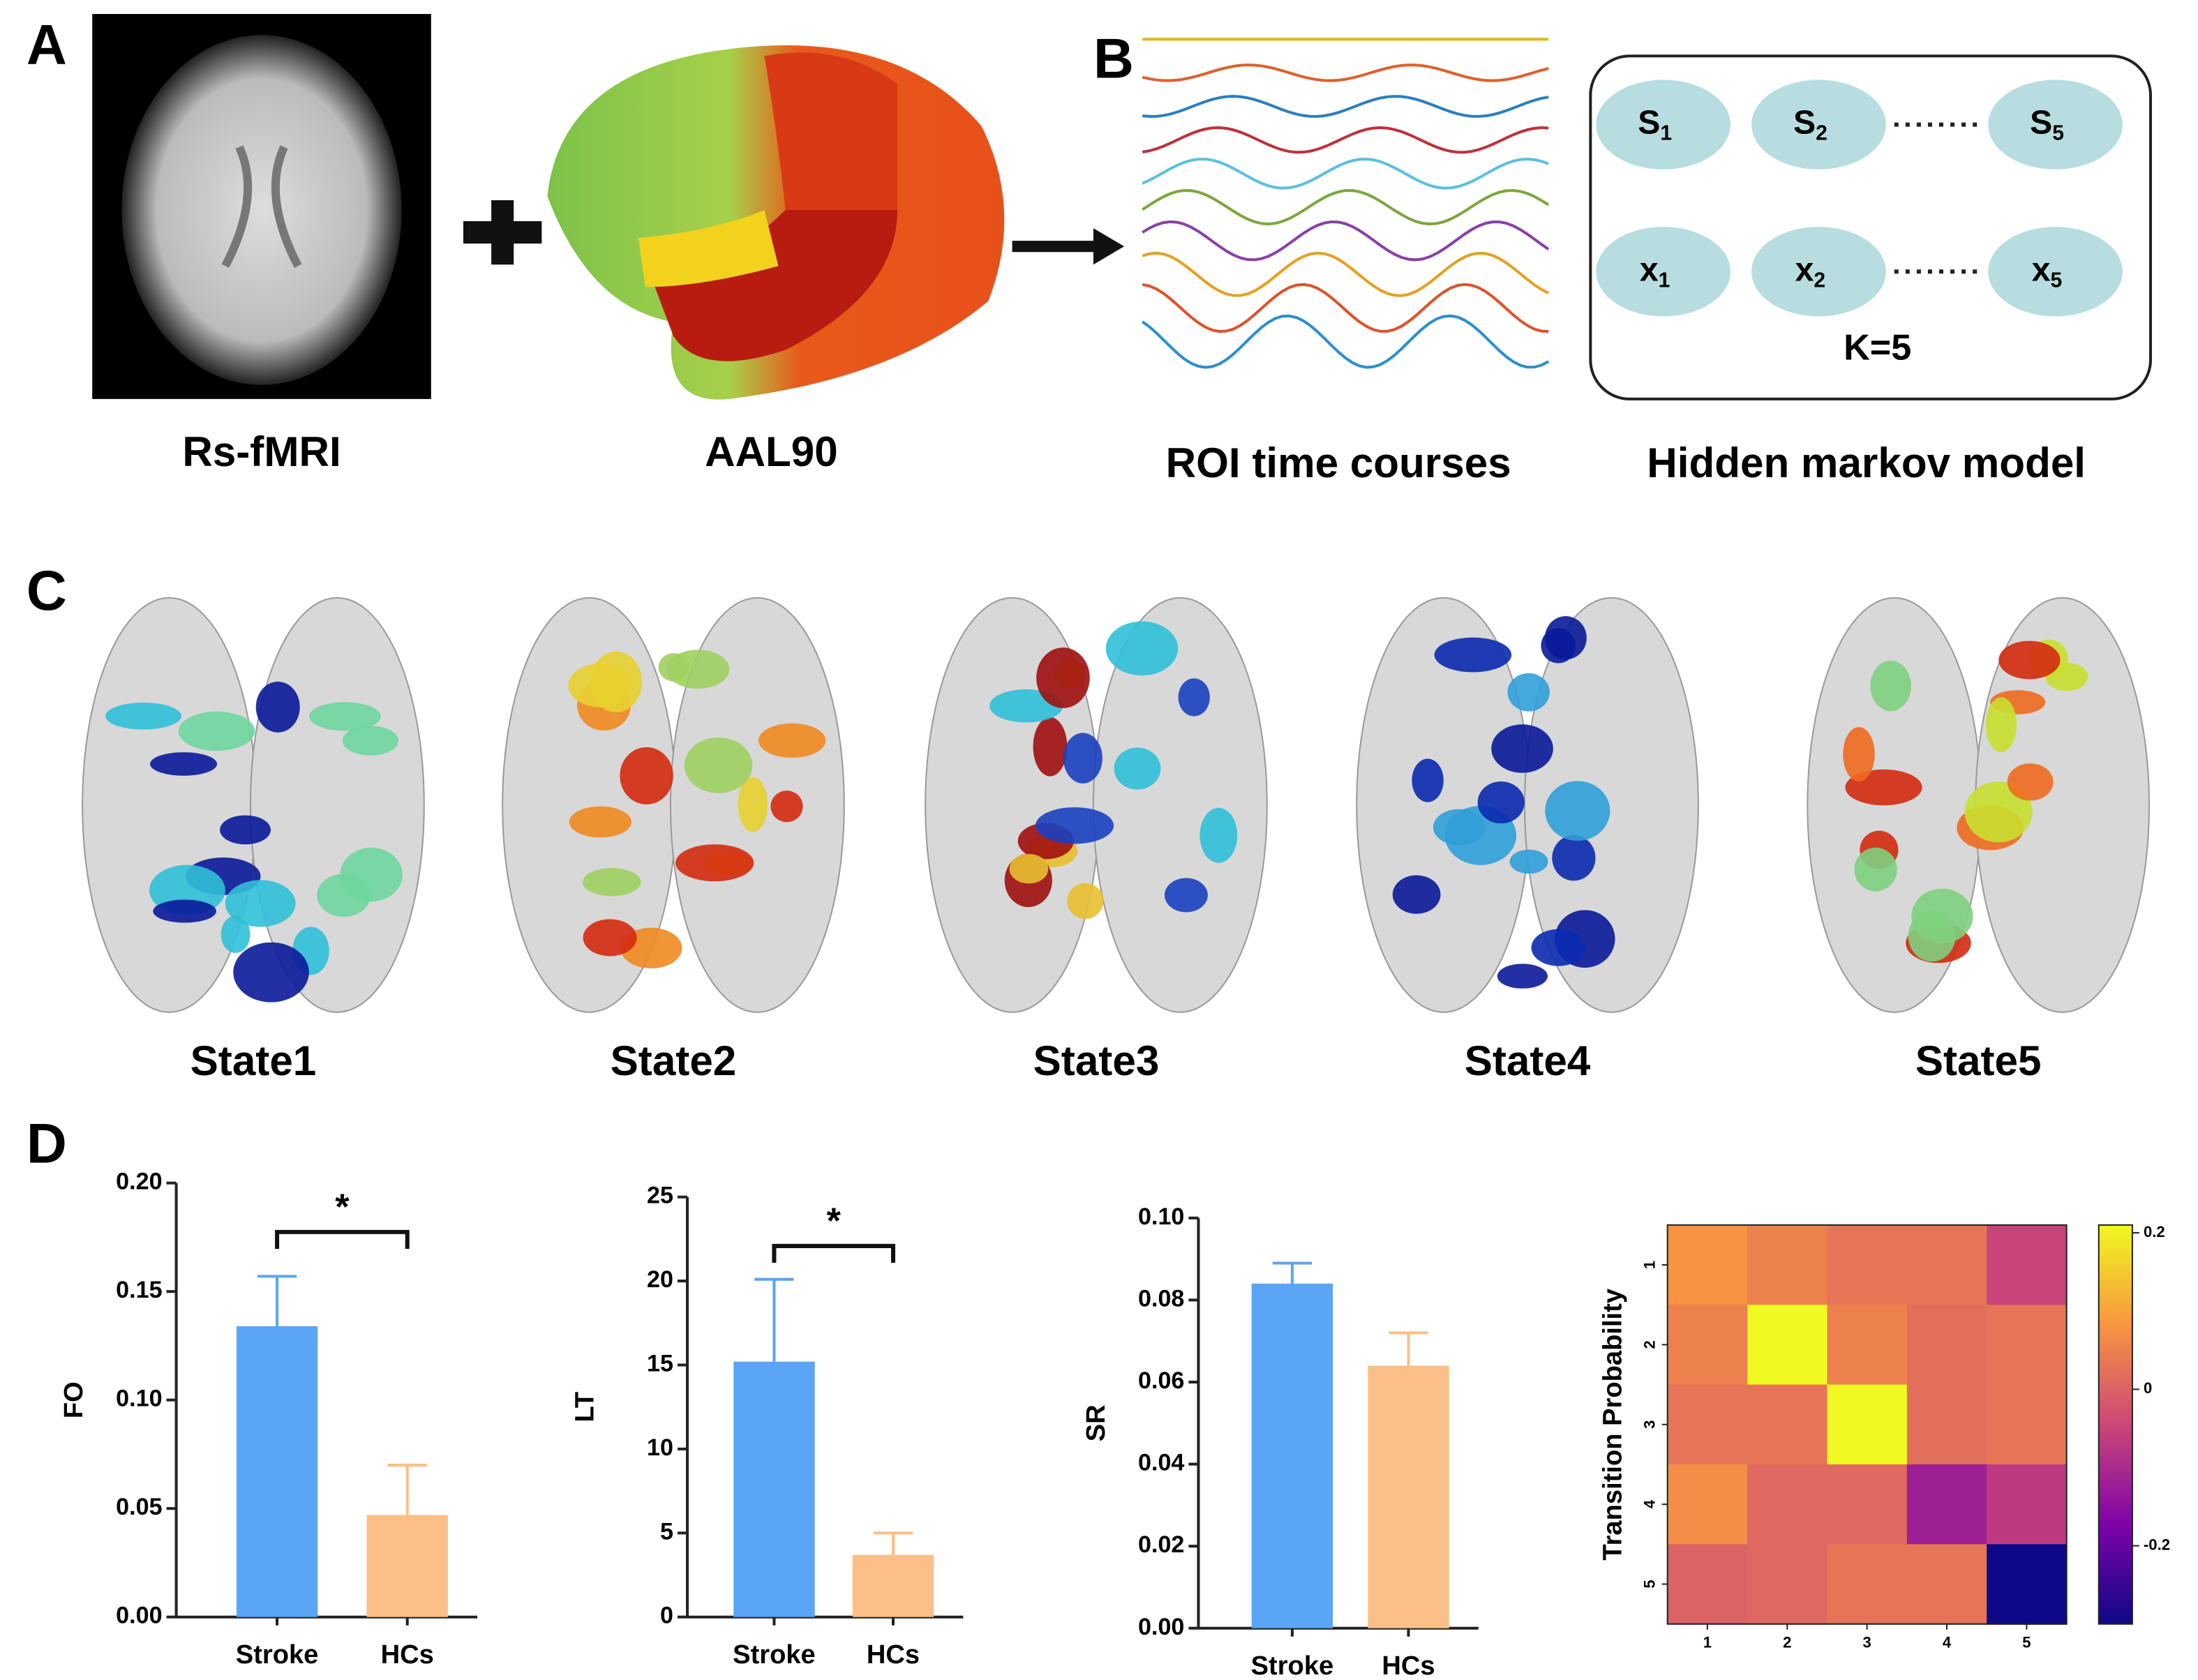  What do you see at coordinates (1613, 1425) in the screenshot?
I see `y-axis-label: Transition Probability` at bounding box center [1613, 1425].